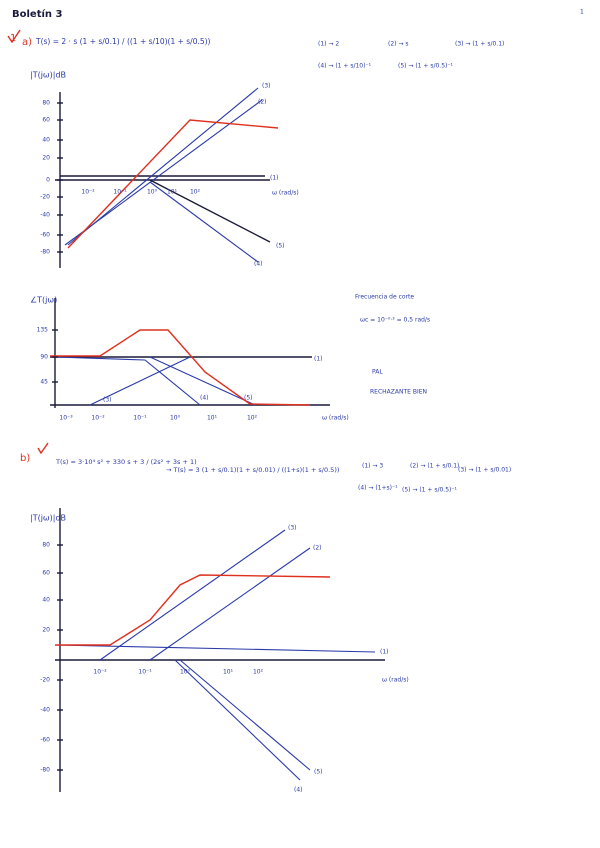 Image resolution: width=600 pixels, height=848 pixels. What do you see at coordinates (25, 458) in the screenshot?
I see `part-label: b)` at bounding box center [25, 458].